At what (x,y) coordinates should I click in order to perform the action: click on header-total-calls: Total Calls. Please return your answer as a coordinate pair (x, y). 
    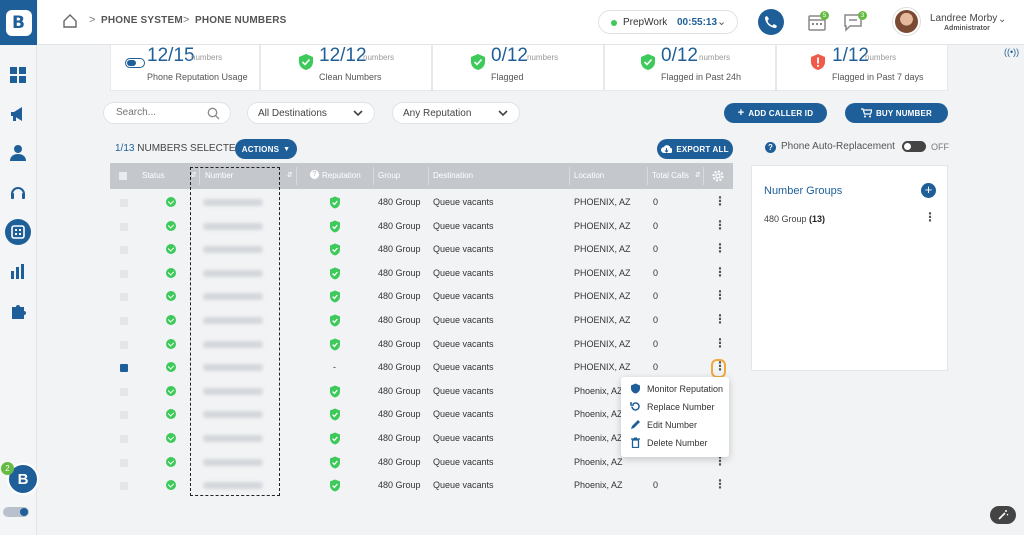
    Looking at the image, I should click on (670, 175).